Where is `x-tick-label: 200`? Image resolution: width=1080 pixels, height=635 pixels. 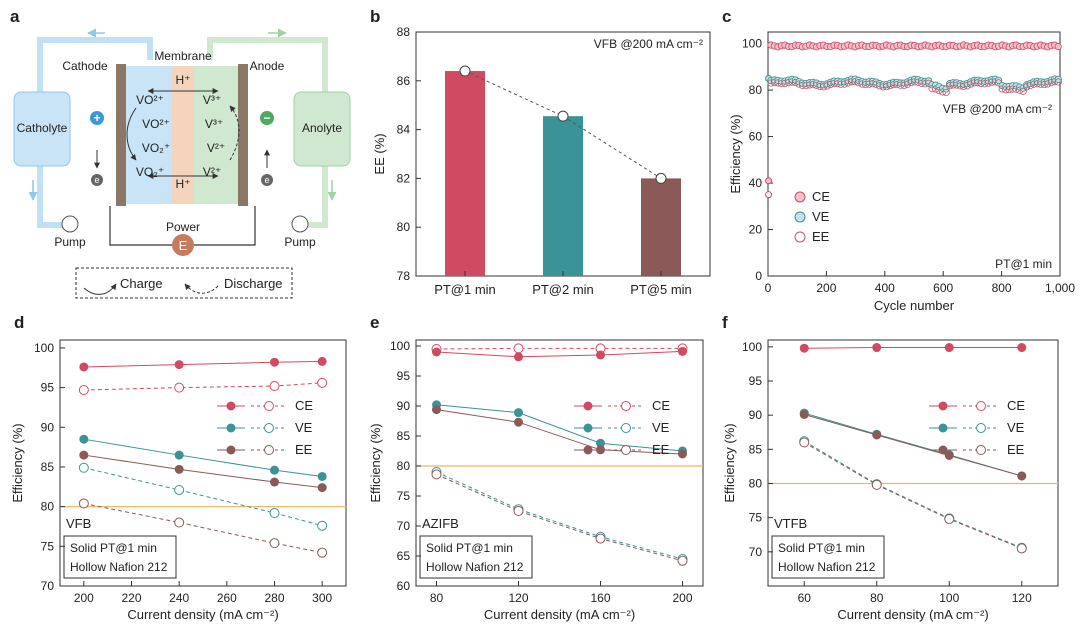 x-tick-label: 200 is located at coordinates (84, 598).